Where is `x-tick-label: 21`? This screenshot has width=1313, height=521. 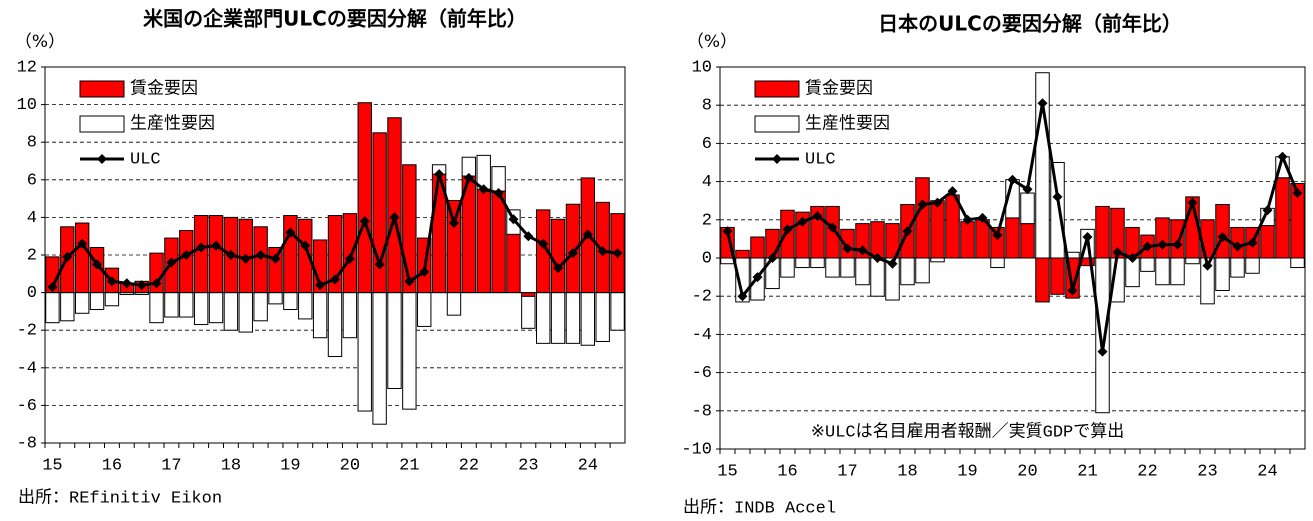
x-tick-label: 21 is located at coordinates (1087, 471).